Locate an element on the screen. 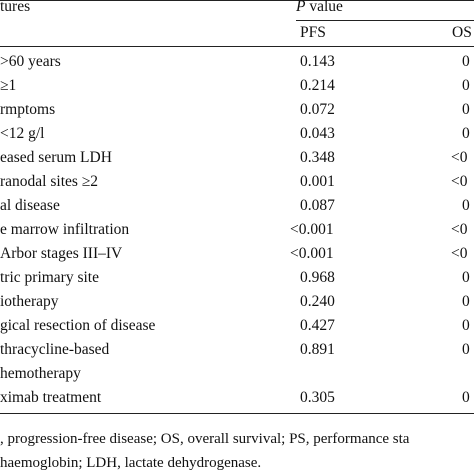 The width and height of the screenshot is (474, 474). pfs-value: 0.143 is located at coordinates (317, 61).